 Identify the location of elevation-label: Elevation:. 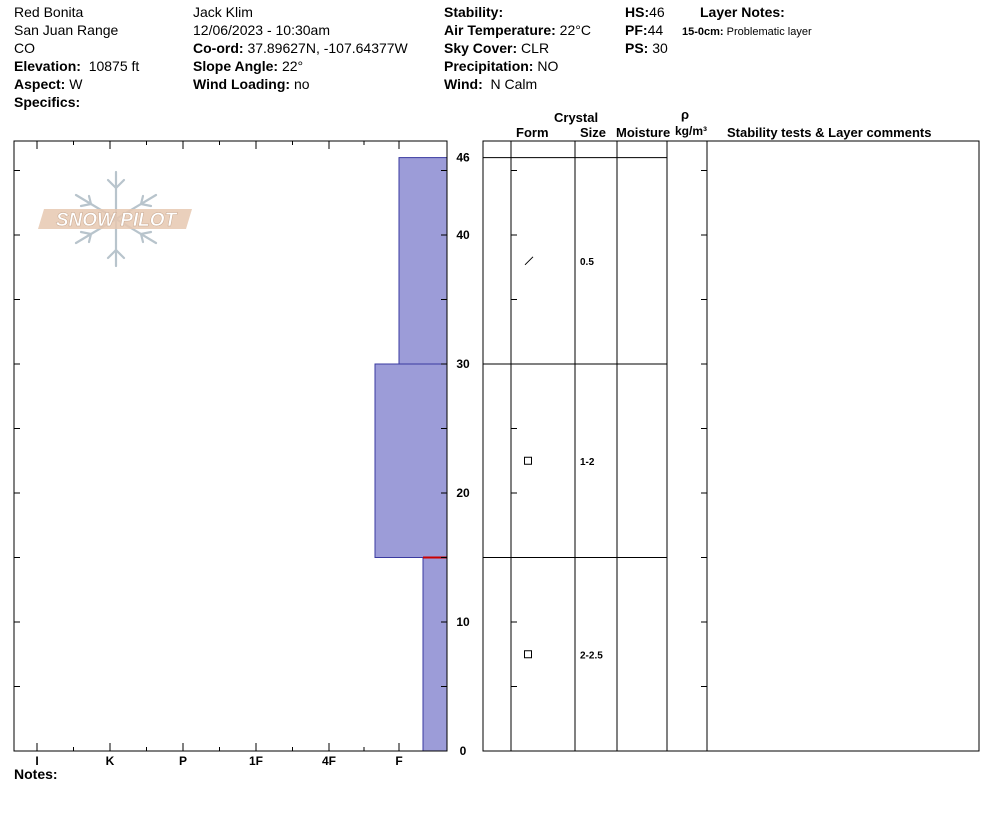
(47, 66).